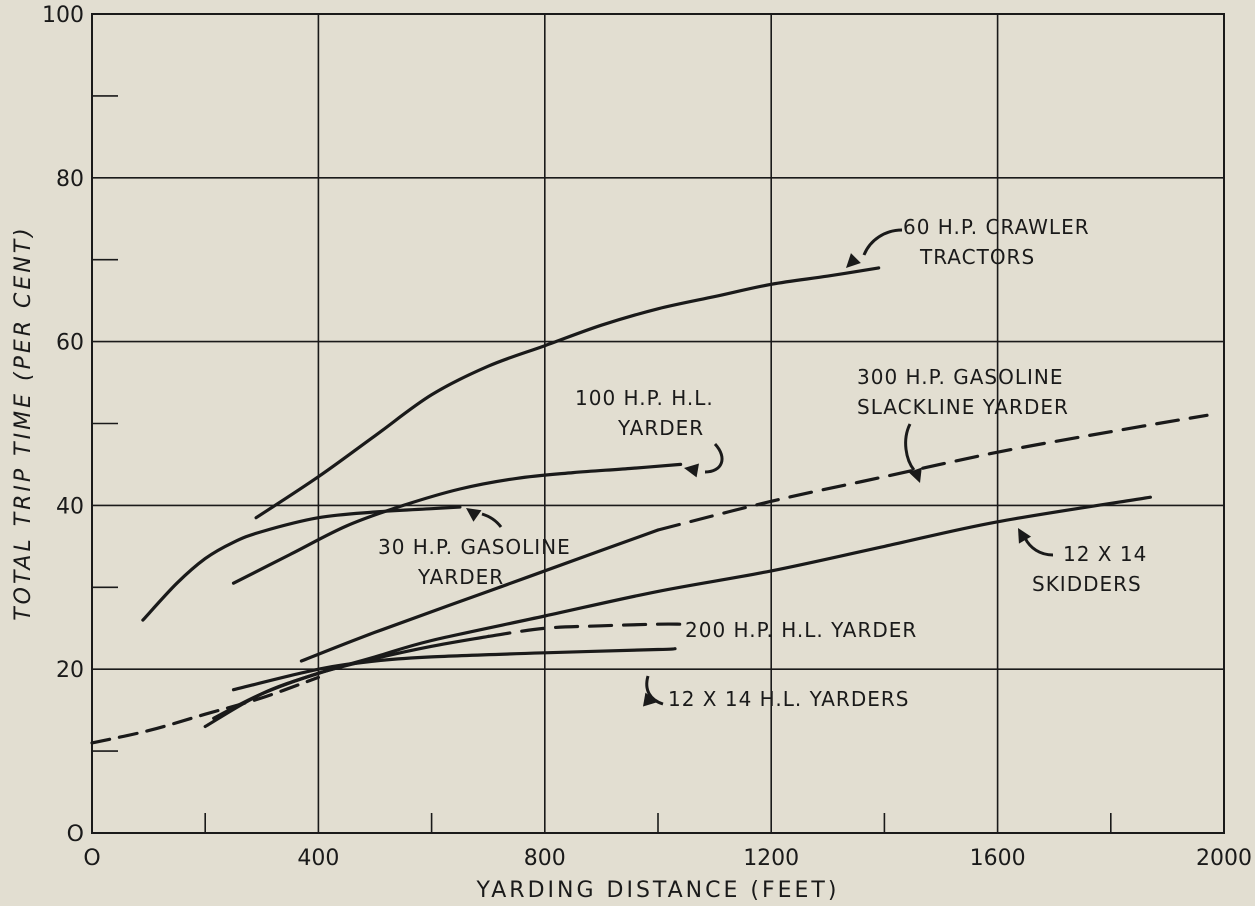 The image size is (1255, 906). I want to click on series-300-h-p-gasoline-slackline-yarder-dashed, so click(932, 472).